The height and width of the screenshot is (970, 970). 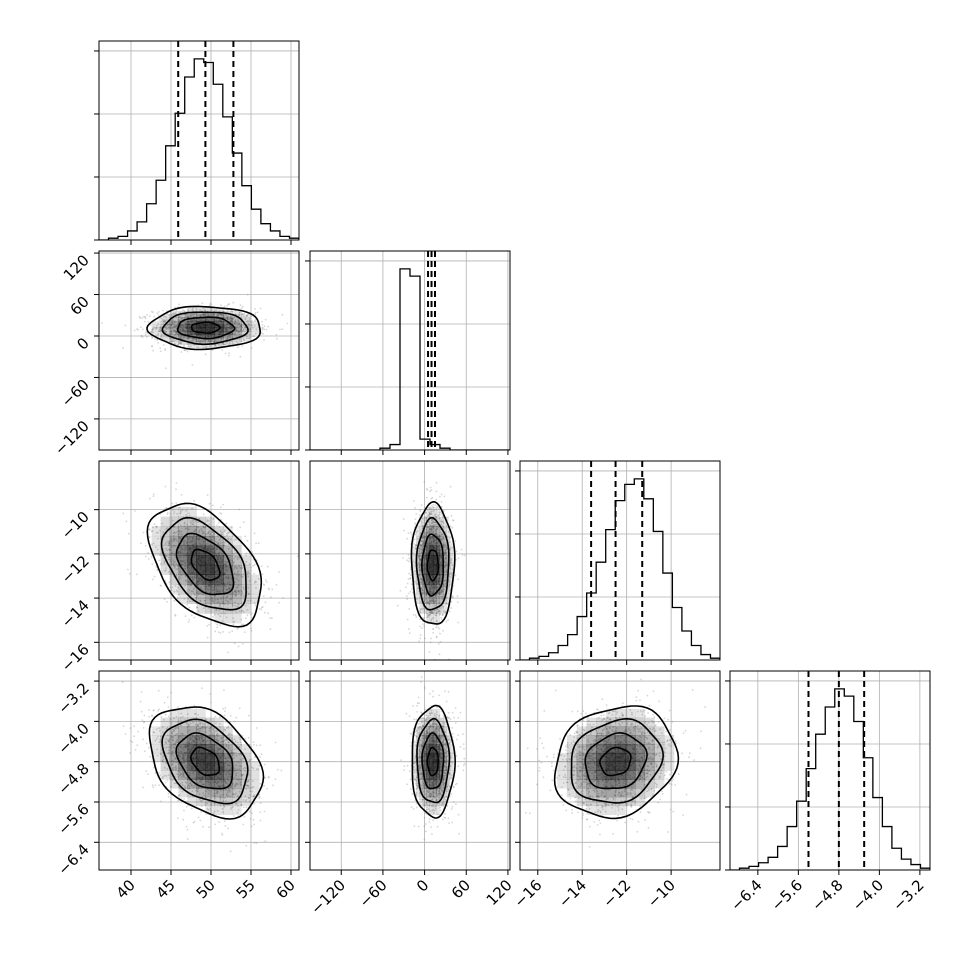 What do you see at coordinates (75, 525) in the screenshot?
I see `y-tick-label: −10` at bounding box center [75, 525].